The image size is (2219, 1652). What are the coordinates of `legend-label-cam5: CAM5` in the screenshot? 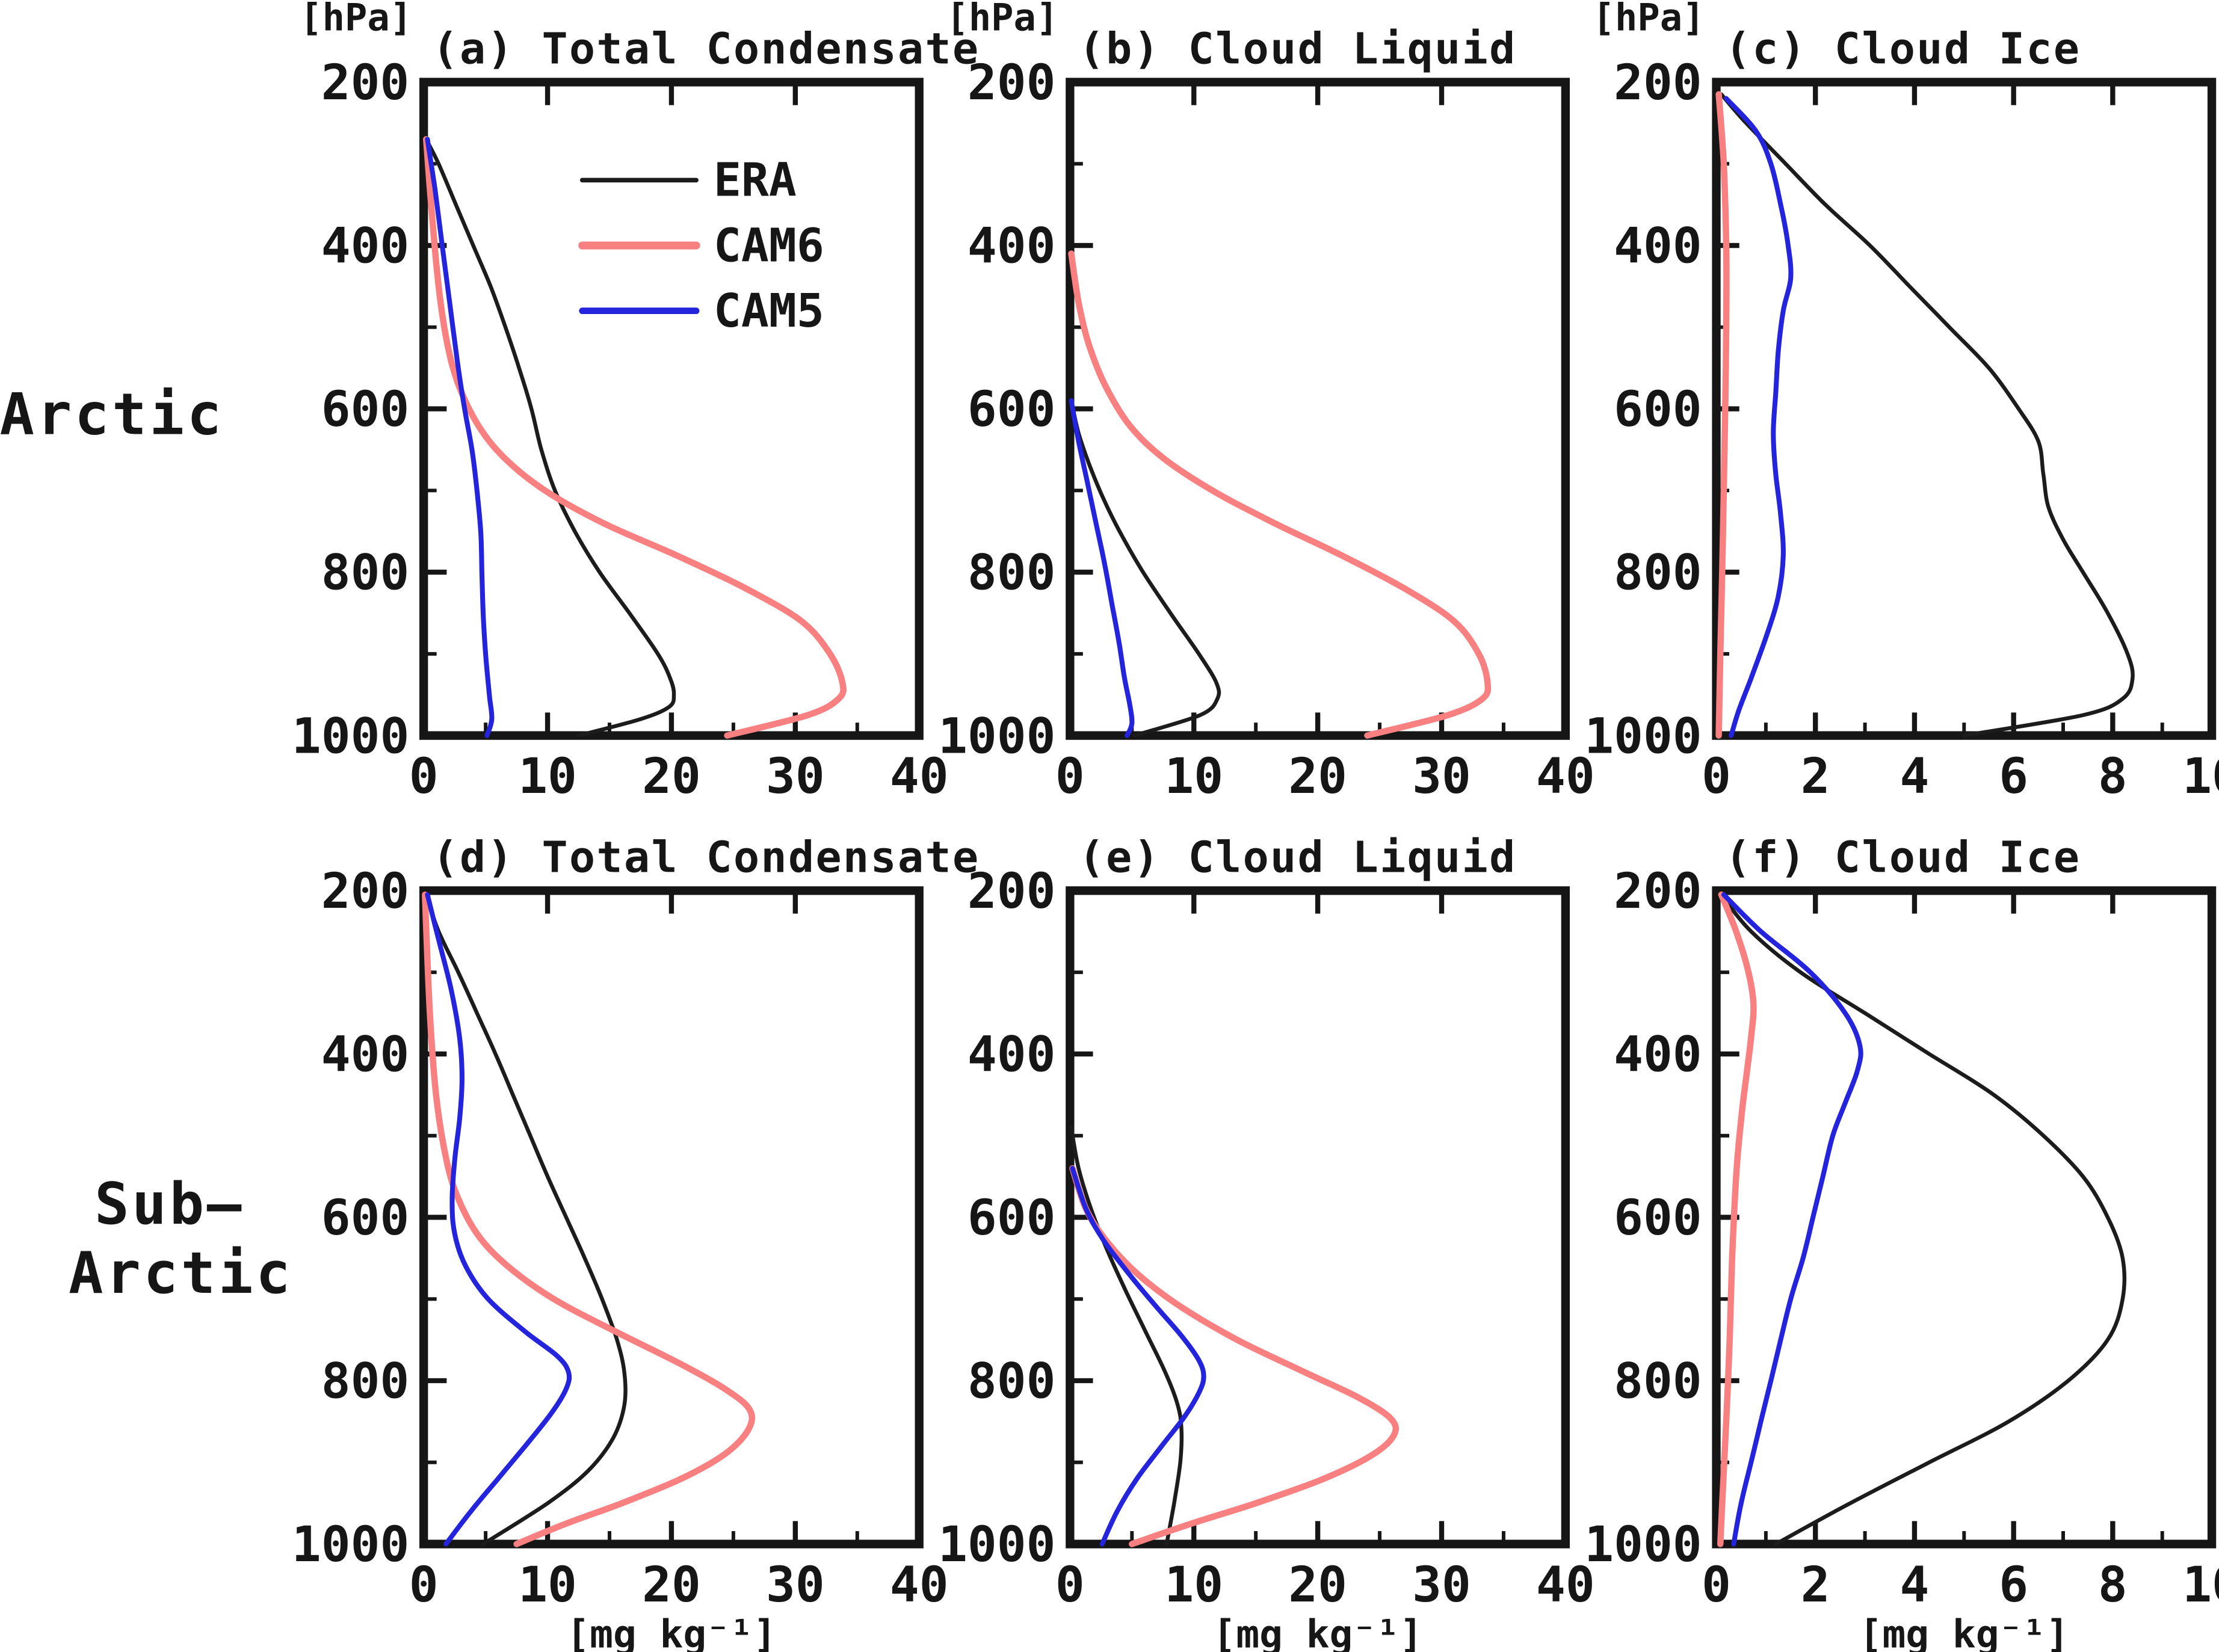 It's located at (769, 311).